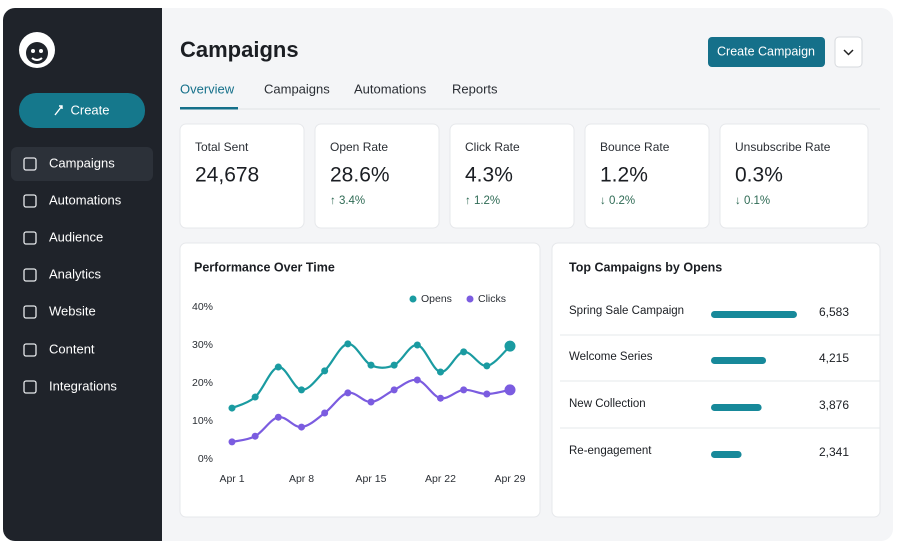  What do you see at coordinates (209, 108) in the screenshot?
I see `active-tab-indicator` at bounding box center [209, 108].